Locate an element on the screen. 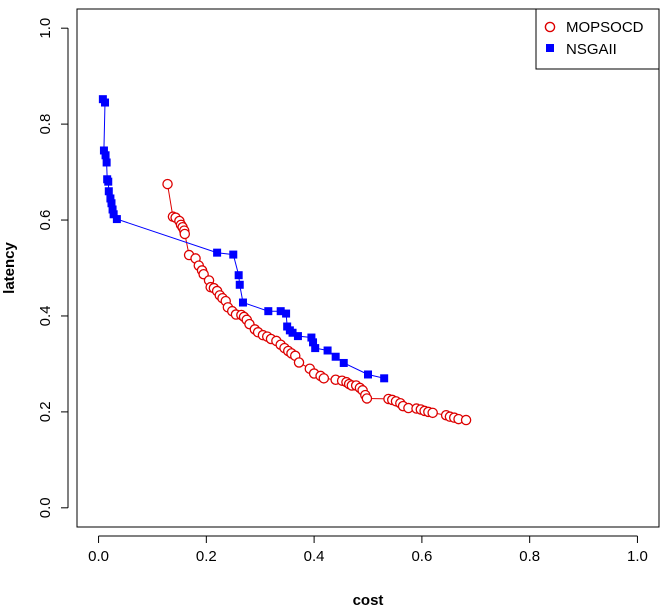 This screenshot has width=672, height=614. legend-marker-mopsocd is located at coordinates (550, 27).